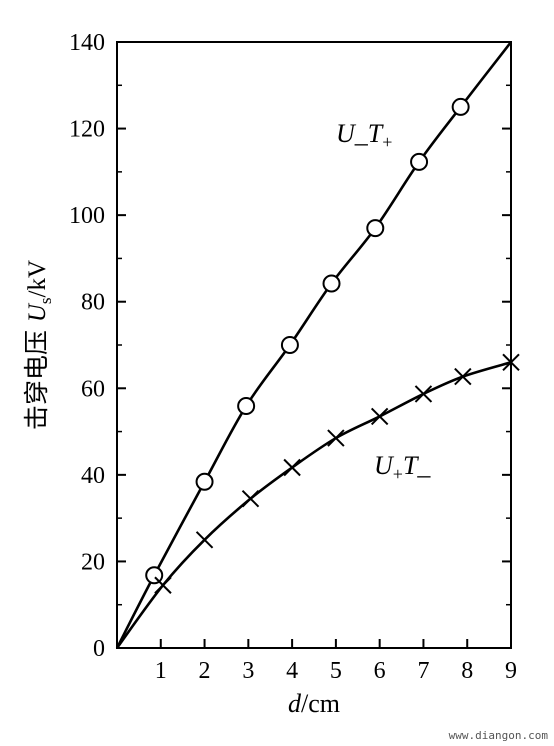  Describe the element at coordinates (511, 671) in the screenshot. I see `x-tick-label: 9` at that location.